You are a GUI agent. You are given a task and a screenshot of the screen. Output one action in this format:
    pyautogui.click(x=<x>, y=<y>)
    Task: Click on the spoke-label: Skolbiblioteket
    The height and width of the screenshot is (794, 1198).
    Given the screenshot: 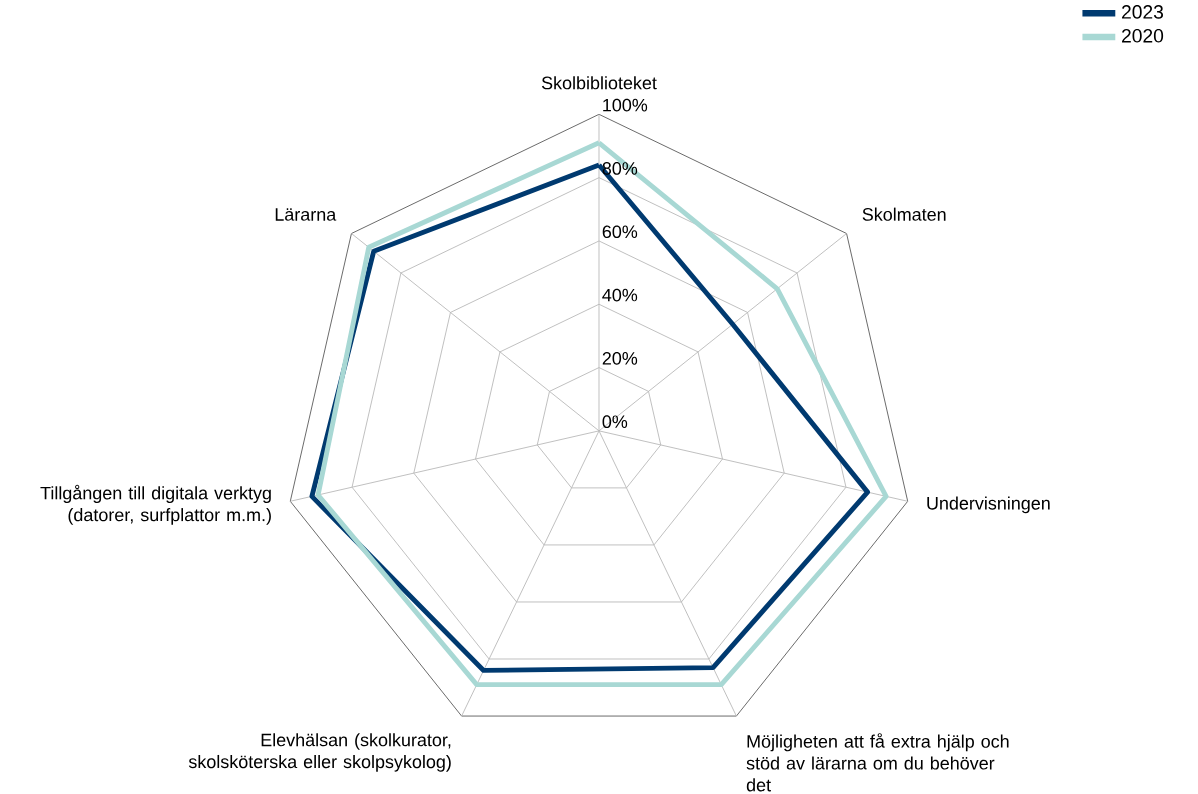 What is the action you would take?
    pyautogui.click(x=599, y=83)
    